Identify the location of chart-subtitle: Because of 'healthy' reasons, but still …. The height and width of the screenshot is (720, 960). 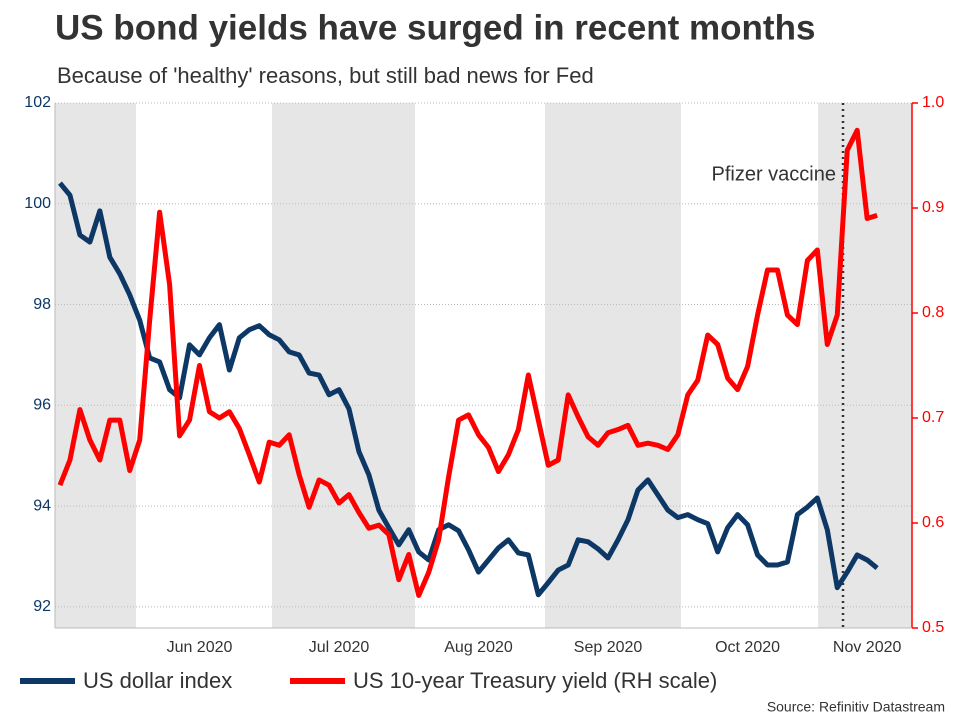
(325, 75).